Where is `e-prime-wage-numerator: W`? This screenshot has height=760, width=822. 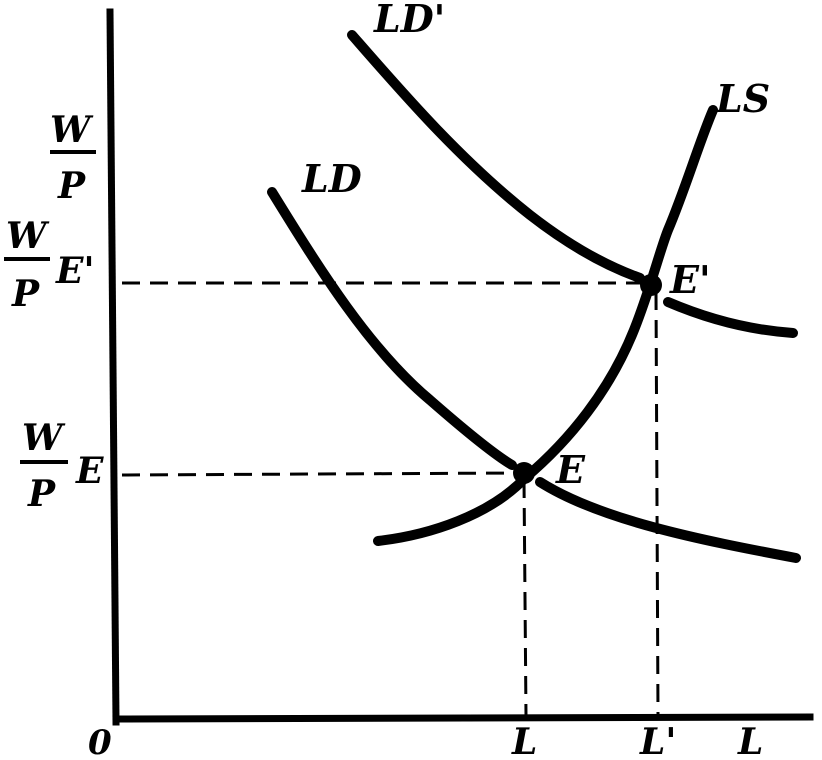 e-prime-wage-numerator: W is located at coordinates (28, 236).